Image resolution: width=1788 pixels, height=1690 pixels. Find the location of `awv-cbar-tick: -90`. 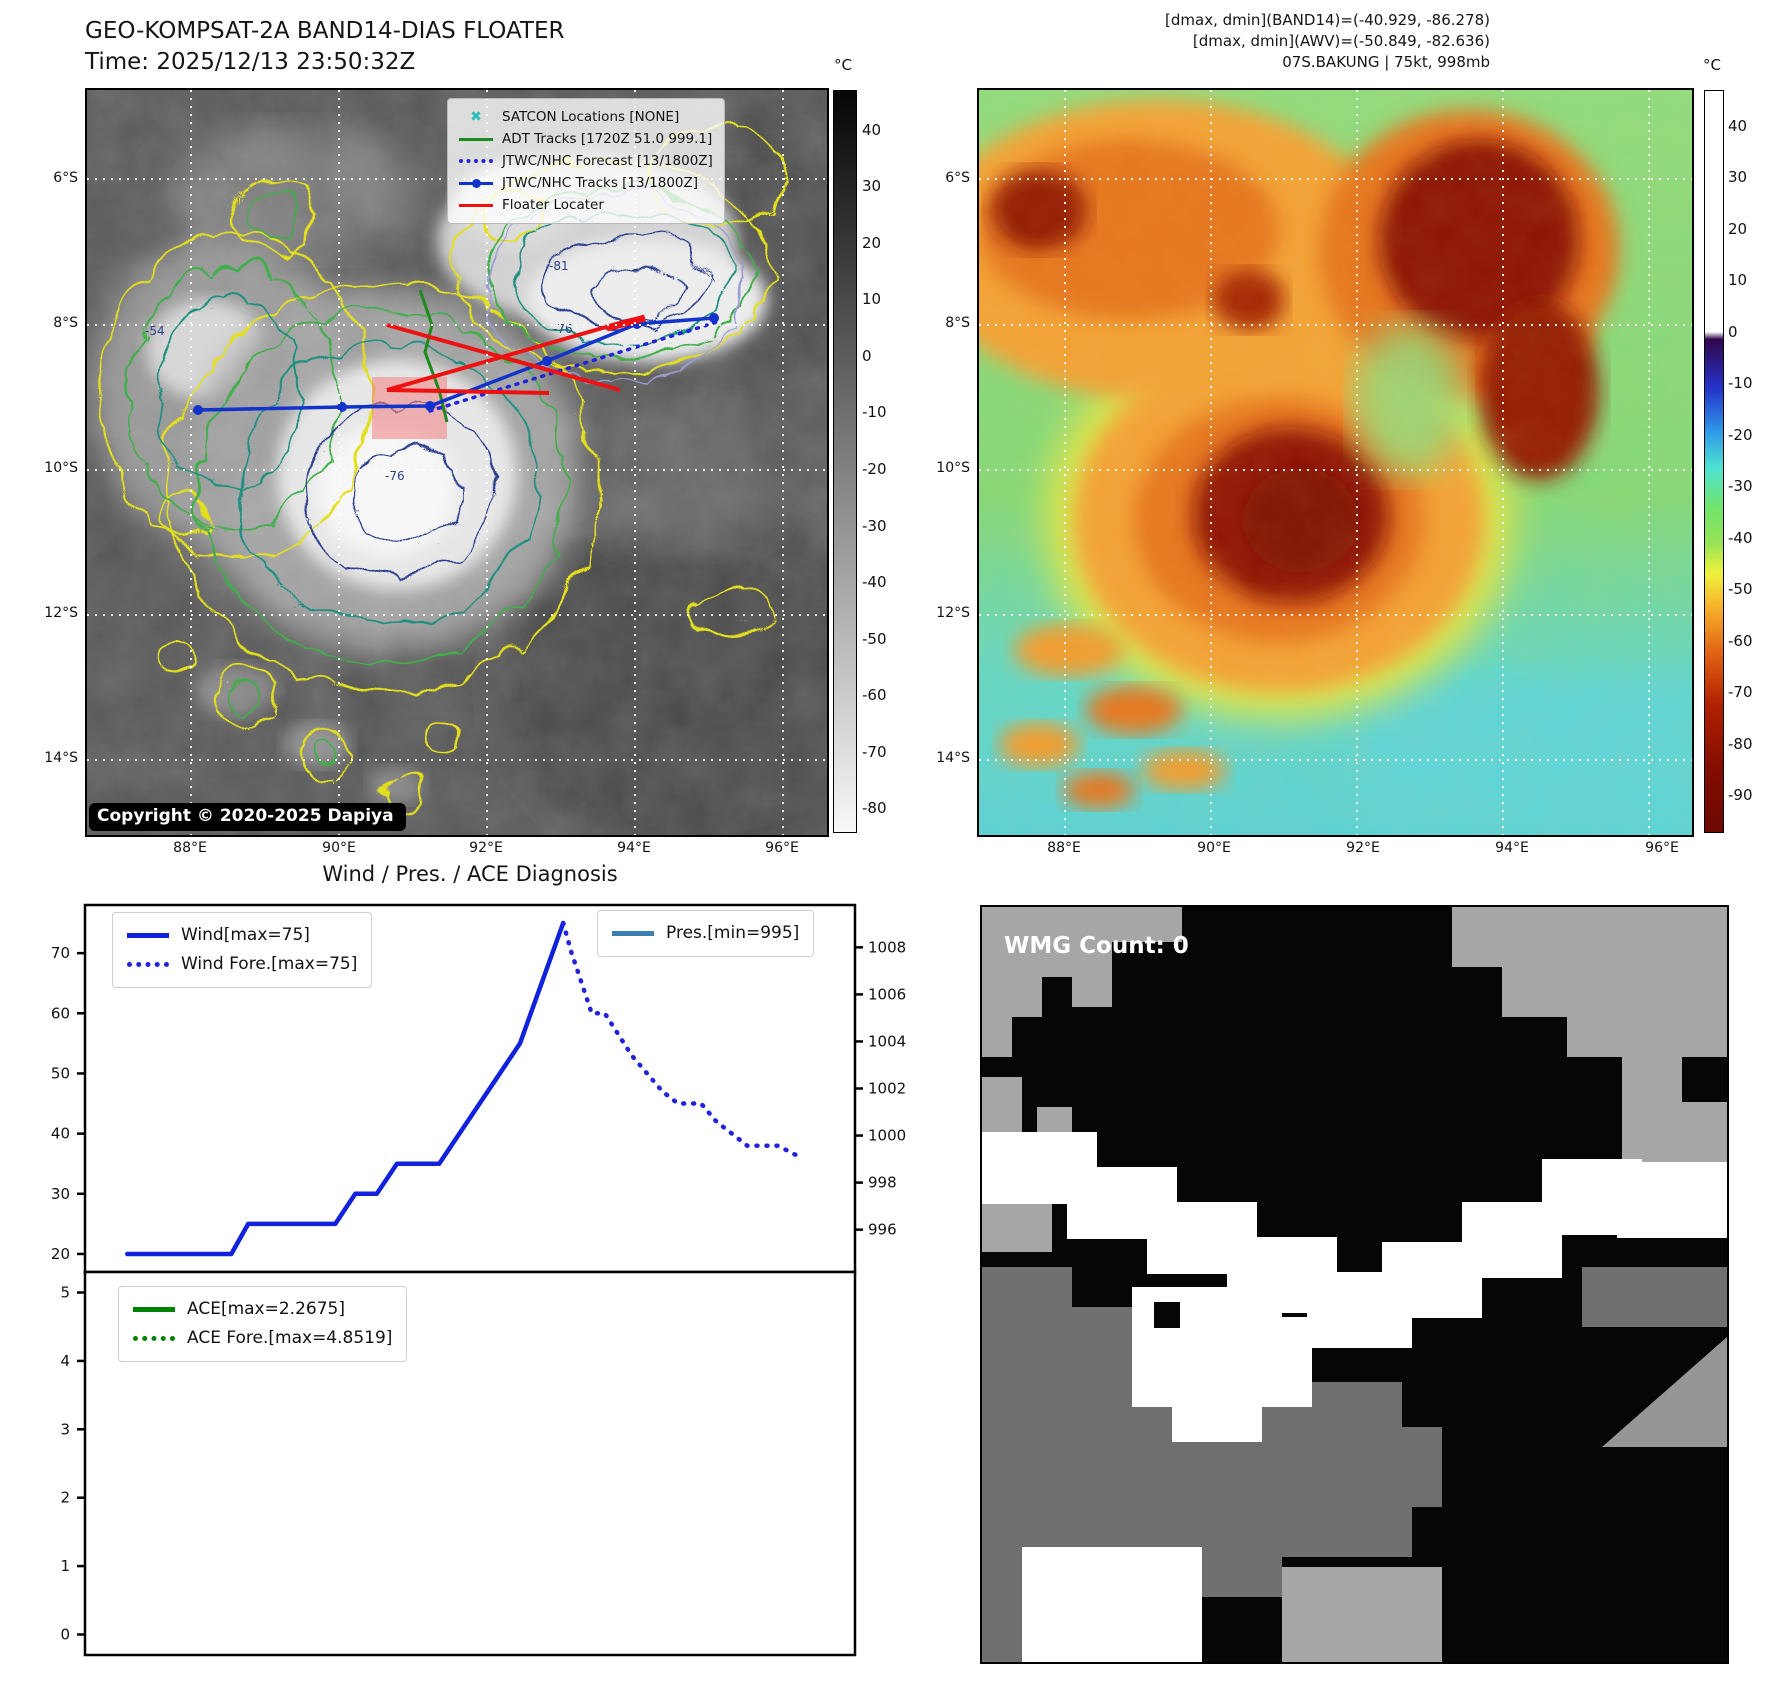

awv-cbar-tick: -90 is located at coordinates (1740, 794).